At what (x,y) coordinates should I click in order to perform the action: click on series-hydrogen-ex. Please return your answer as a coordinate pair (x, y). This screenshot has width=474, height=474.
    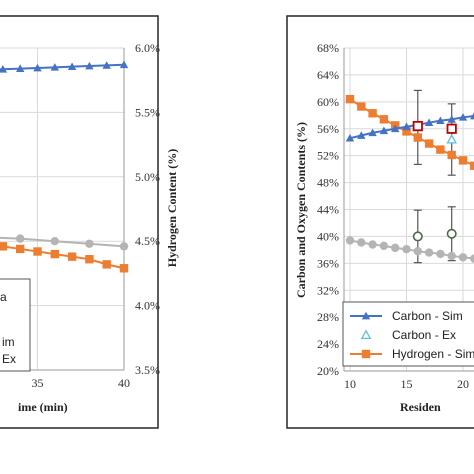
    Looking at the image, I should click on (434, 127).